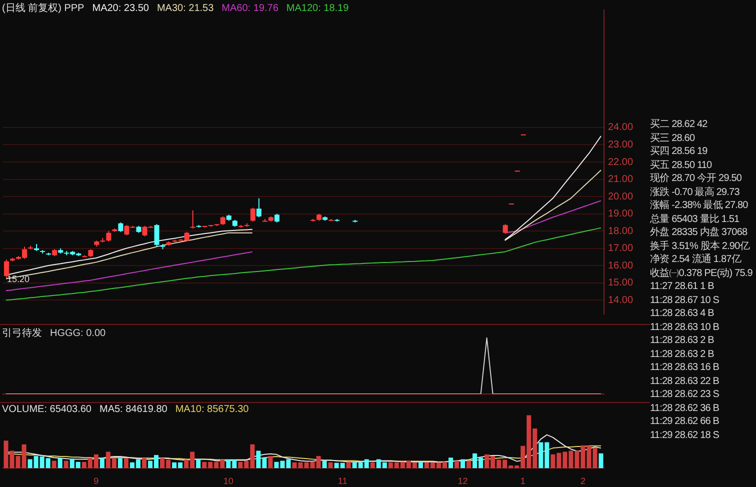 This screenshot has height=487, width=756. I want to click on y-tick-label: 17.00, so click(621, 248).